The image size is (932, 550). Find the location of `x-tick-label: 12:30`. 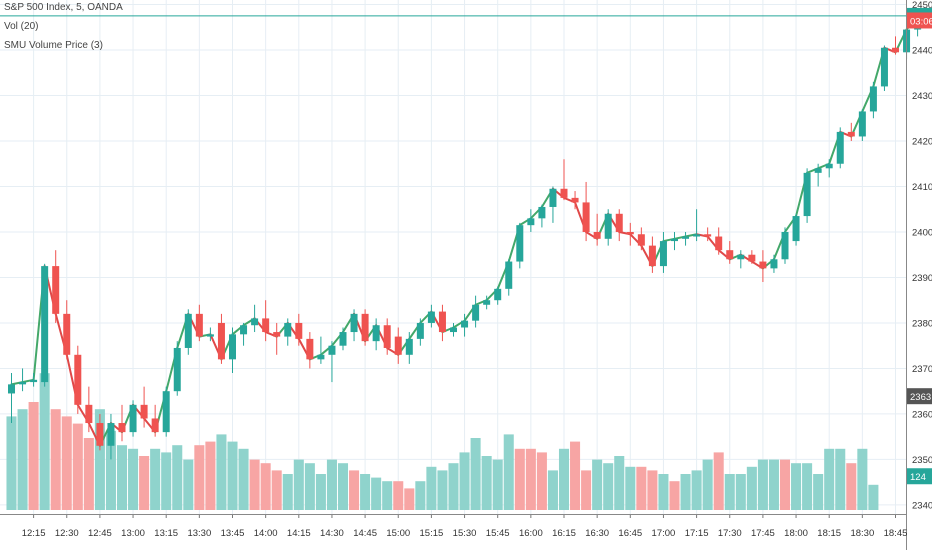

x-tick-label: 12:30 is located at coordinates (67, 533).